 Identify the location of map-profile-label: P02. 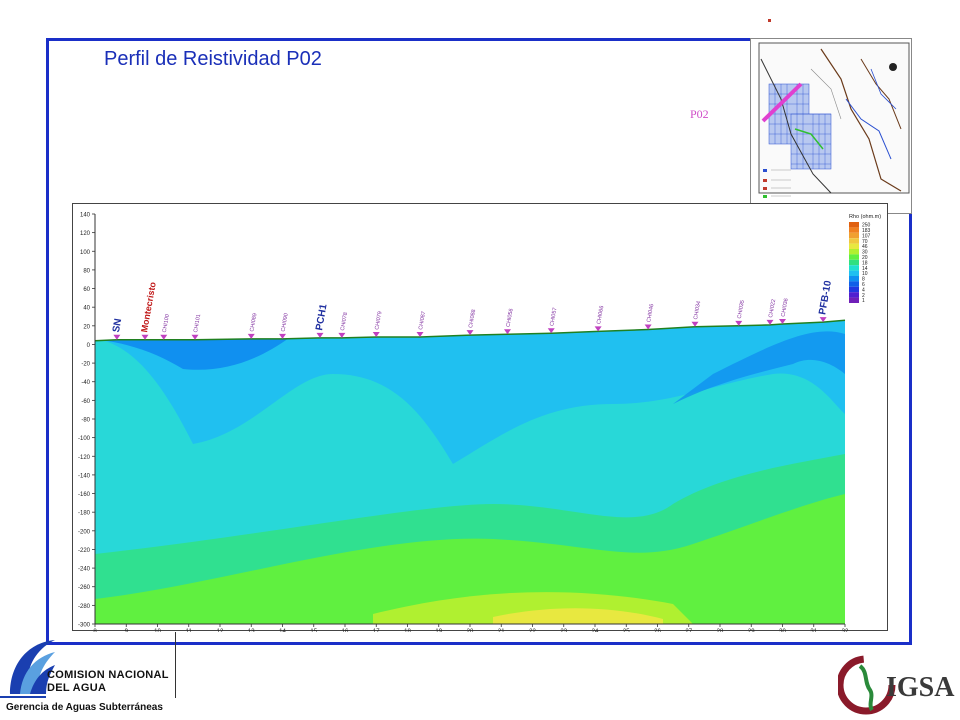
(699, 114).